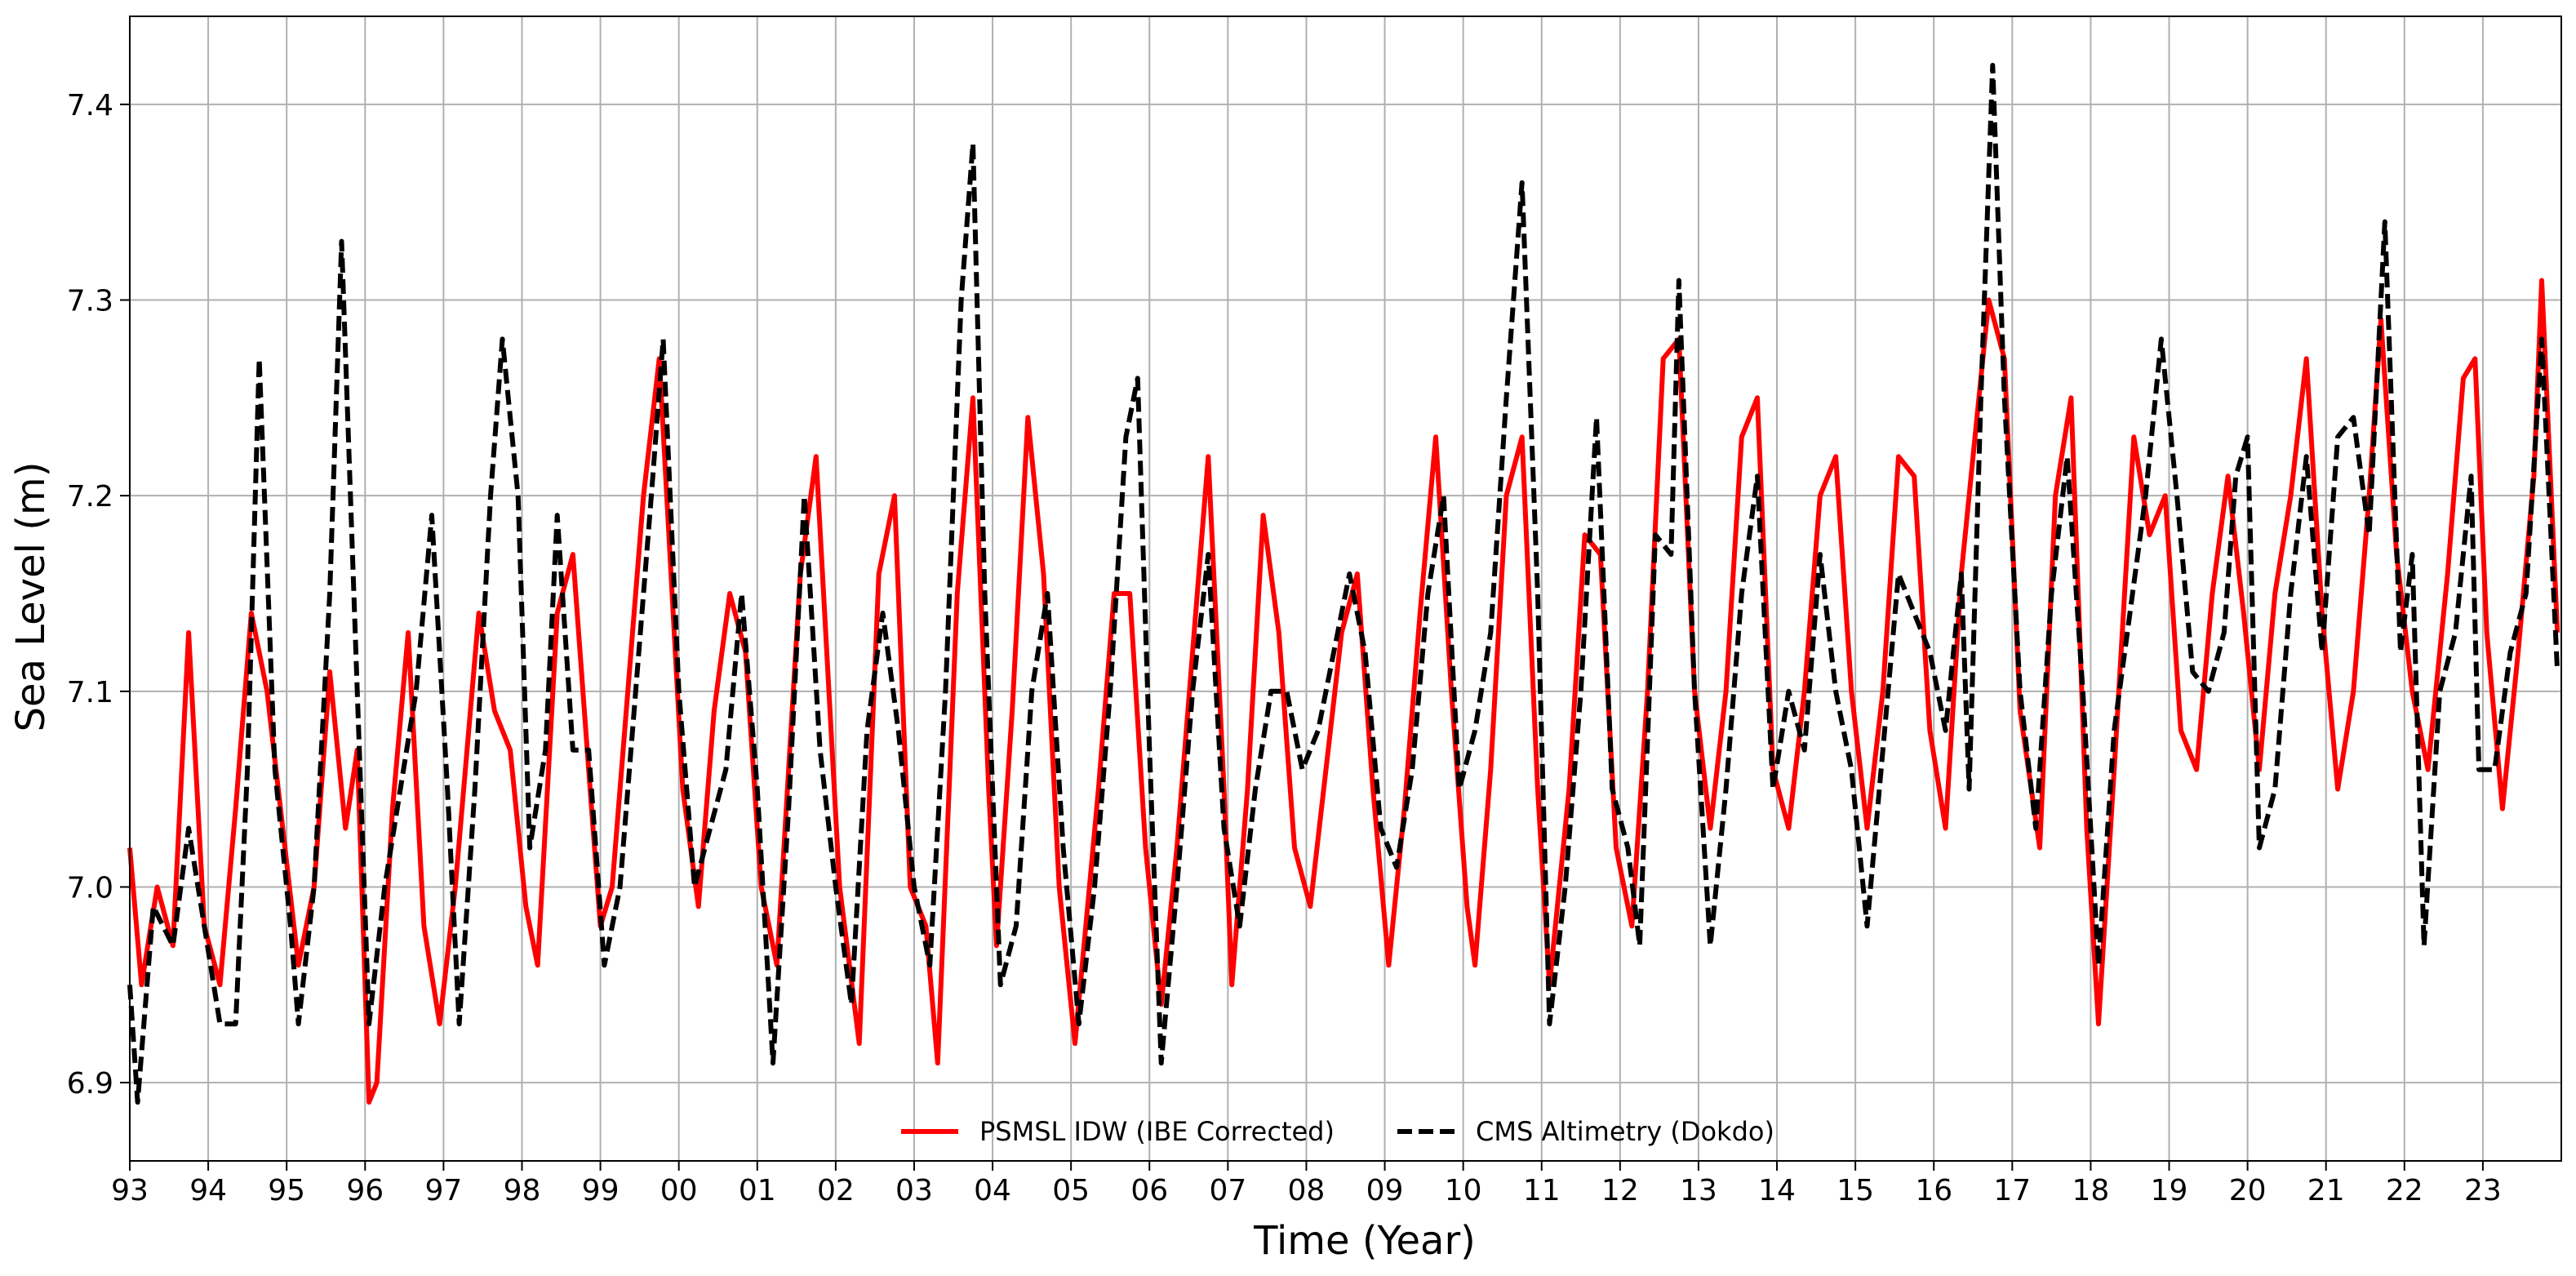  Describe the element at coordinates (2404, 1191) in the screenshot. I see `x-tick-label: 22` at that location.